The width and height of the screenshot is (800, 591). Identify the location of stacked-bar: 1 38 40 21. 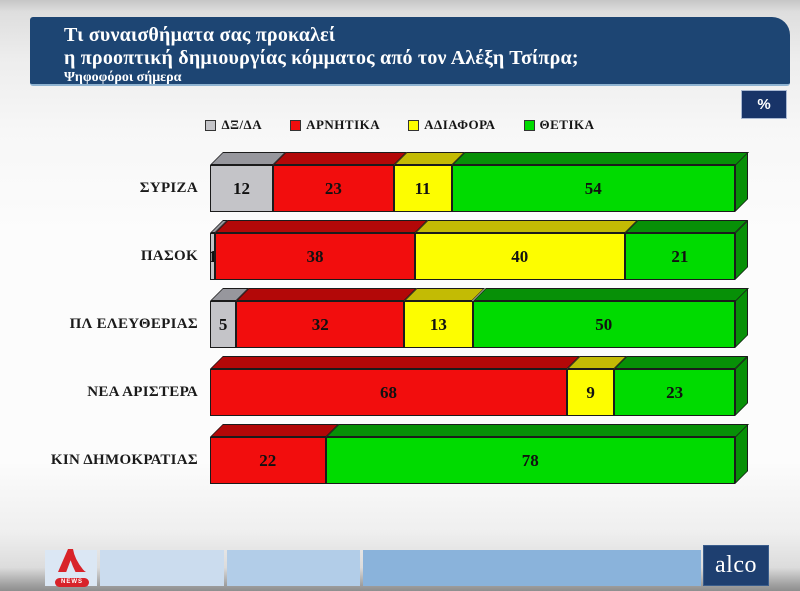
(479, 250).